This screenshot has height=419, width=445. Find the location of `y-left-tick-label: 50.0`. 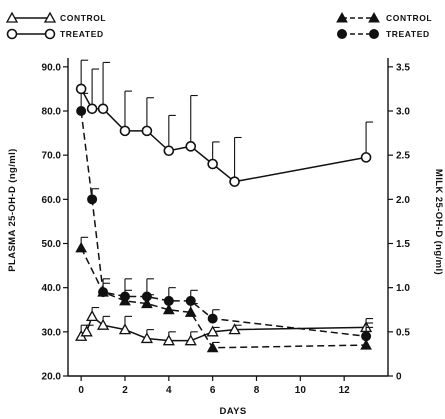

y-left-tick-label: 50.0 is located at coordinates (52, 244).